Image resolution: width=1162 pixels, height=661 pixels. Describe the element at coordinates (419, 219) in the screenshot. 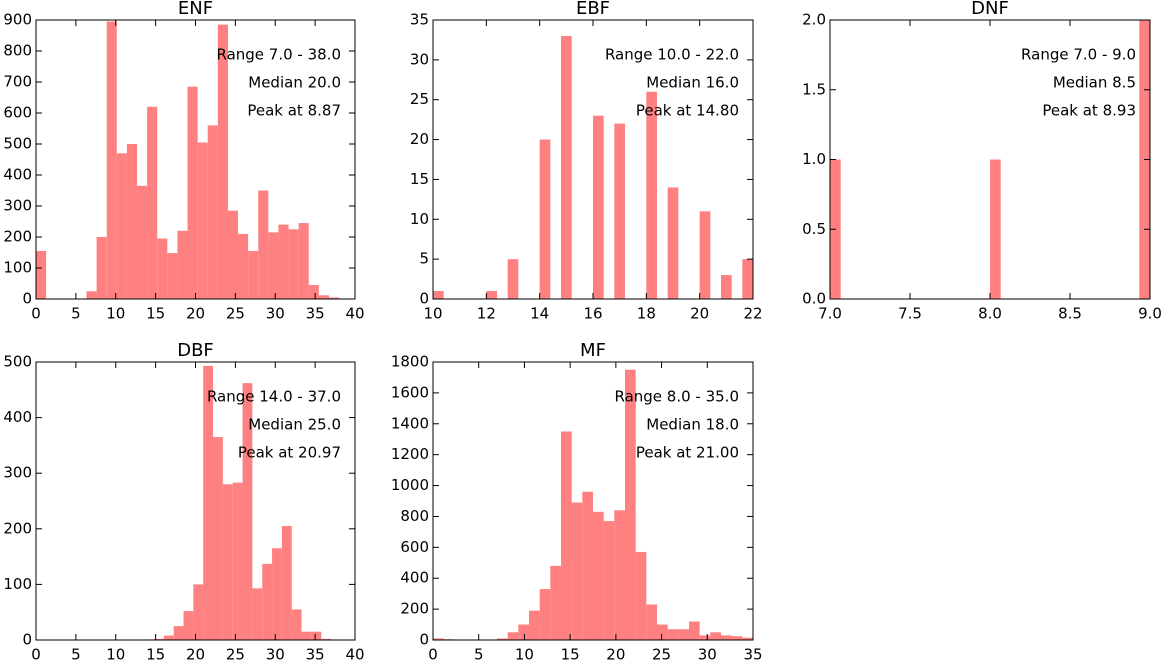

I see `y-tick-label: 10` at that location.